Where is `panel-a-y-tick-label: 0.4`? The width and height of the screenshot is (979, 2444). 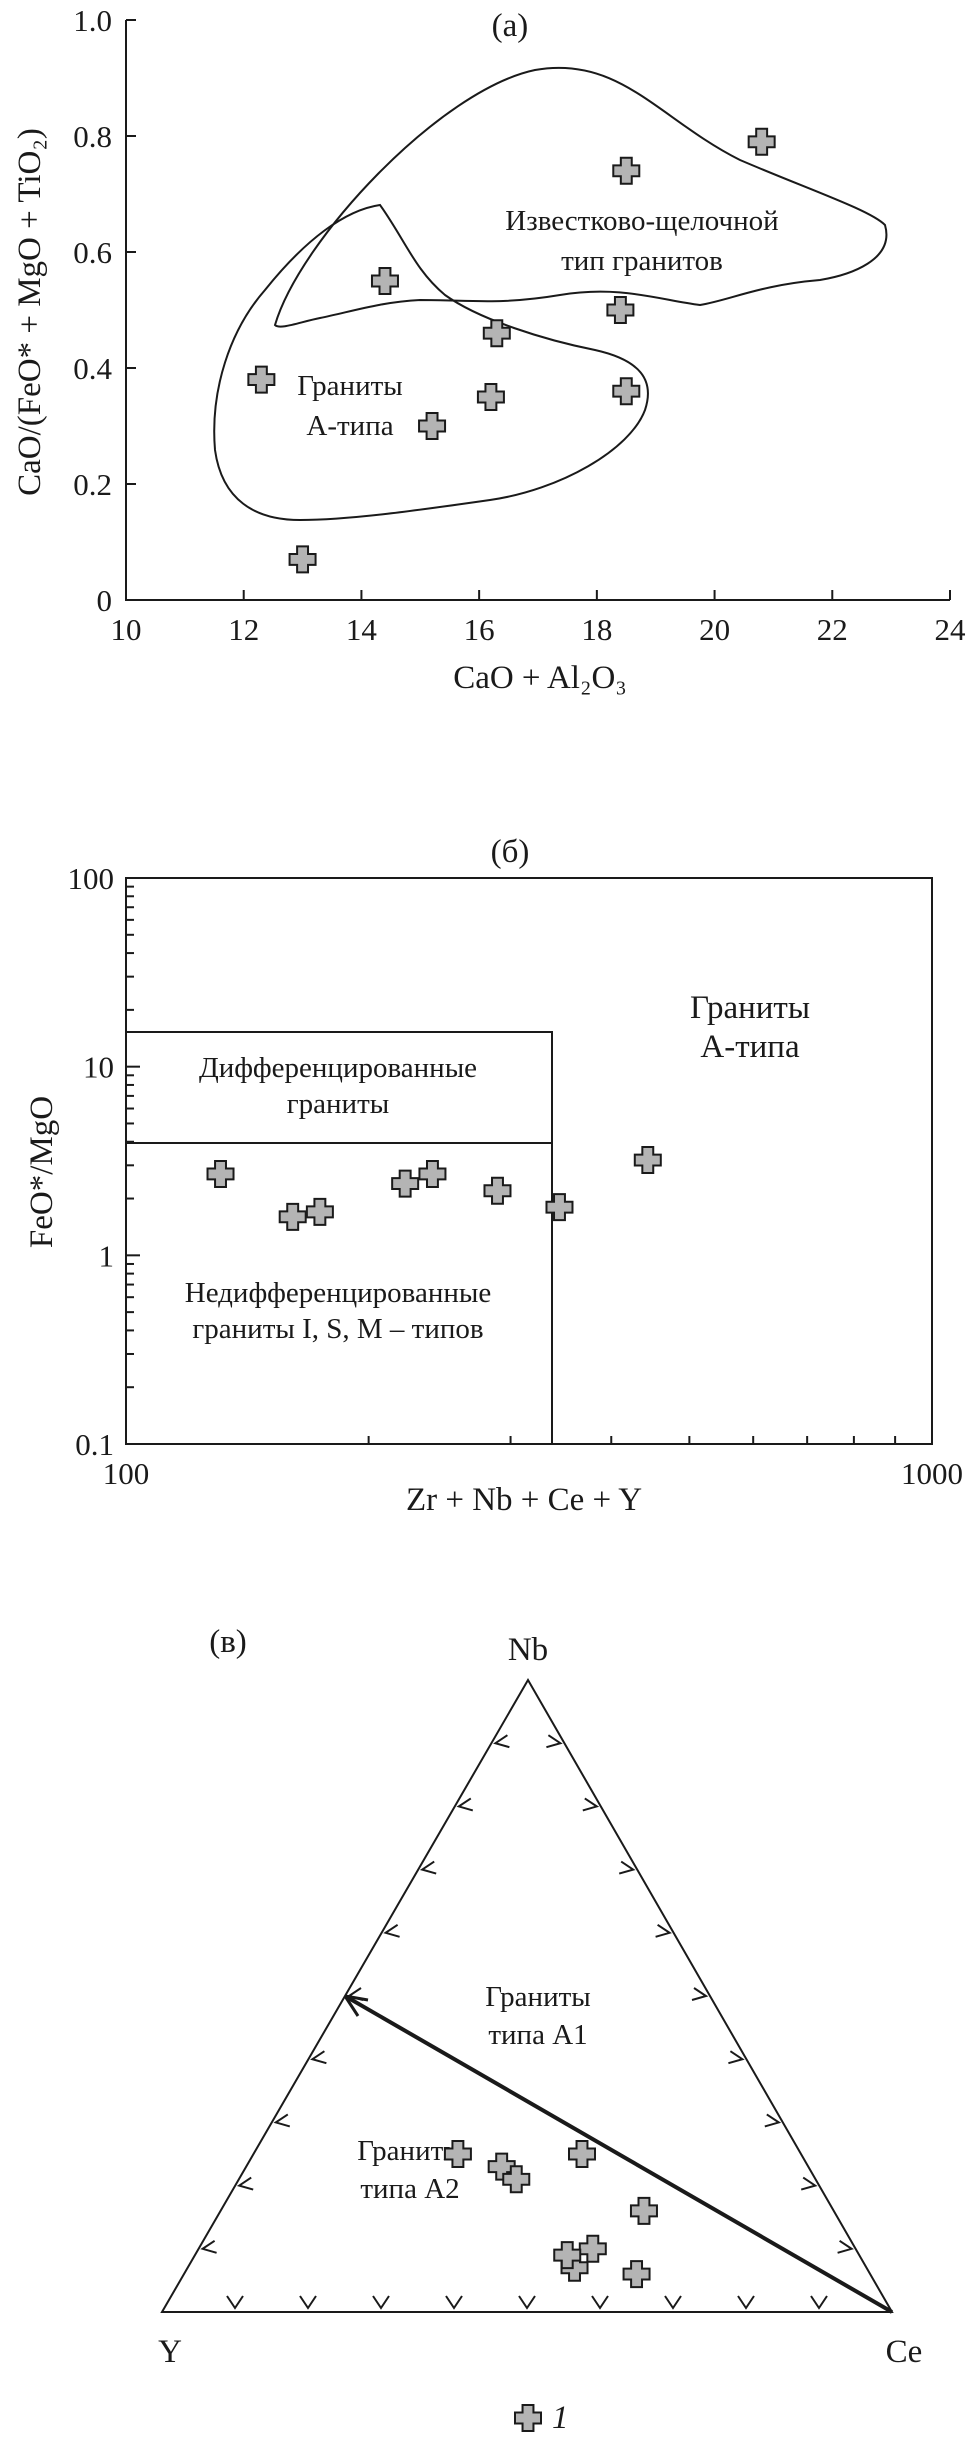 panel-a-y-tick-label: 0.4 is located at coordinates (92, 368).